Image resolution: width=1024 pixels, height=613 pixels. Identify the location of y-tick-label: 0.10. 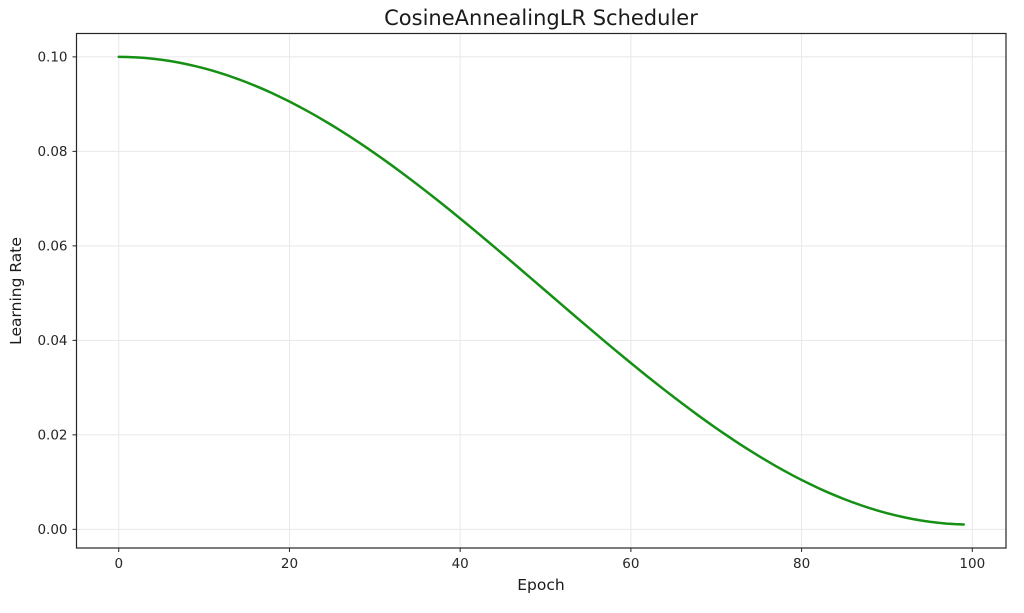
(52, 57).